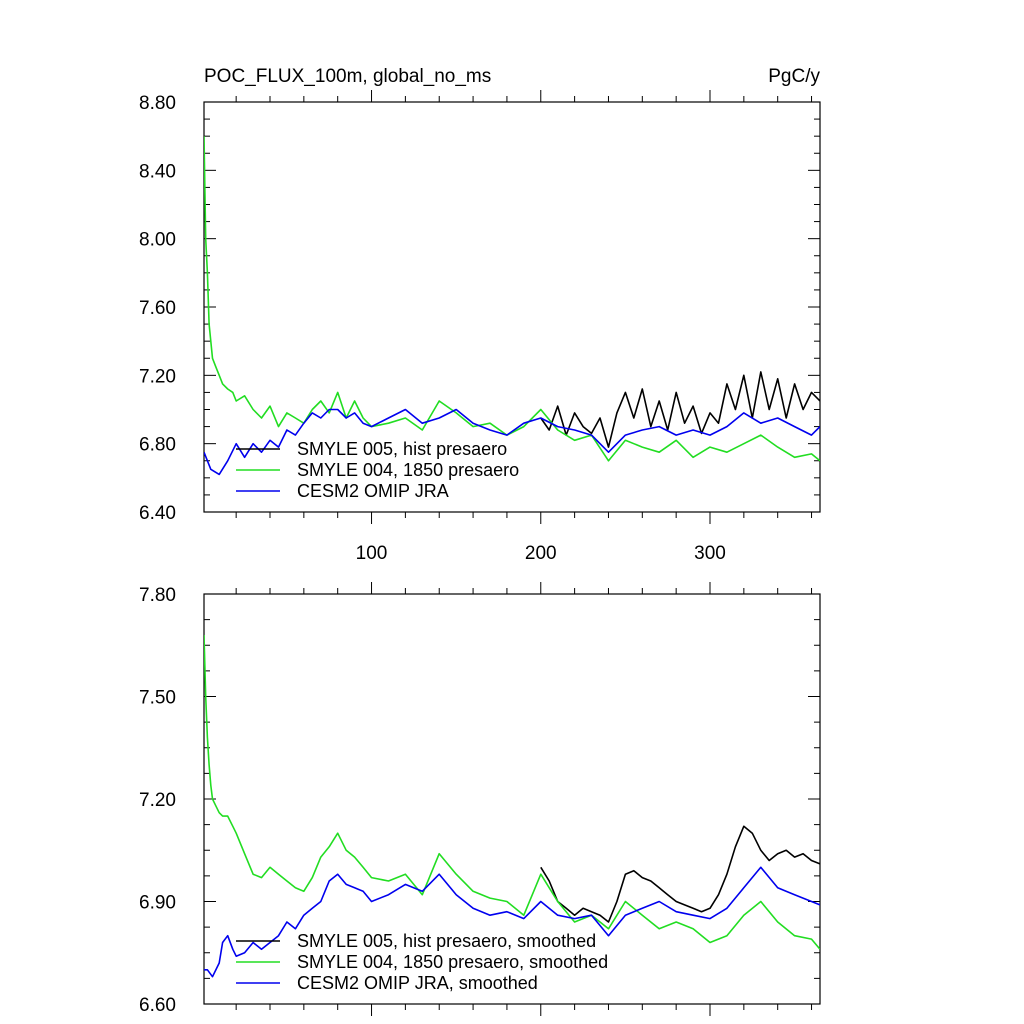  What do you see at coordinates (157, 1005) in the screenshot?
I see `y-tick-label: 6.60` at bounding box center [157, 1005].